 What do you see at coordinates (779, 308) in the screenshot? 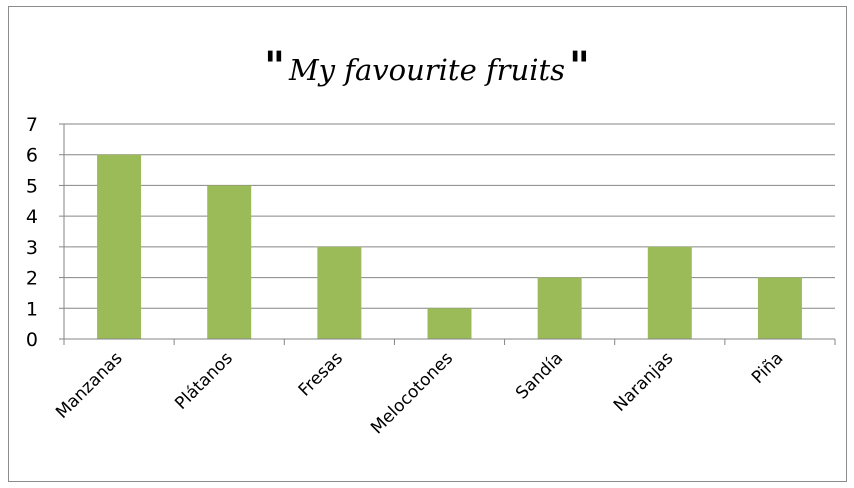
I see `bar-piña` at bounding box center [779, 308].